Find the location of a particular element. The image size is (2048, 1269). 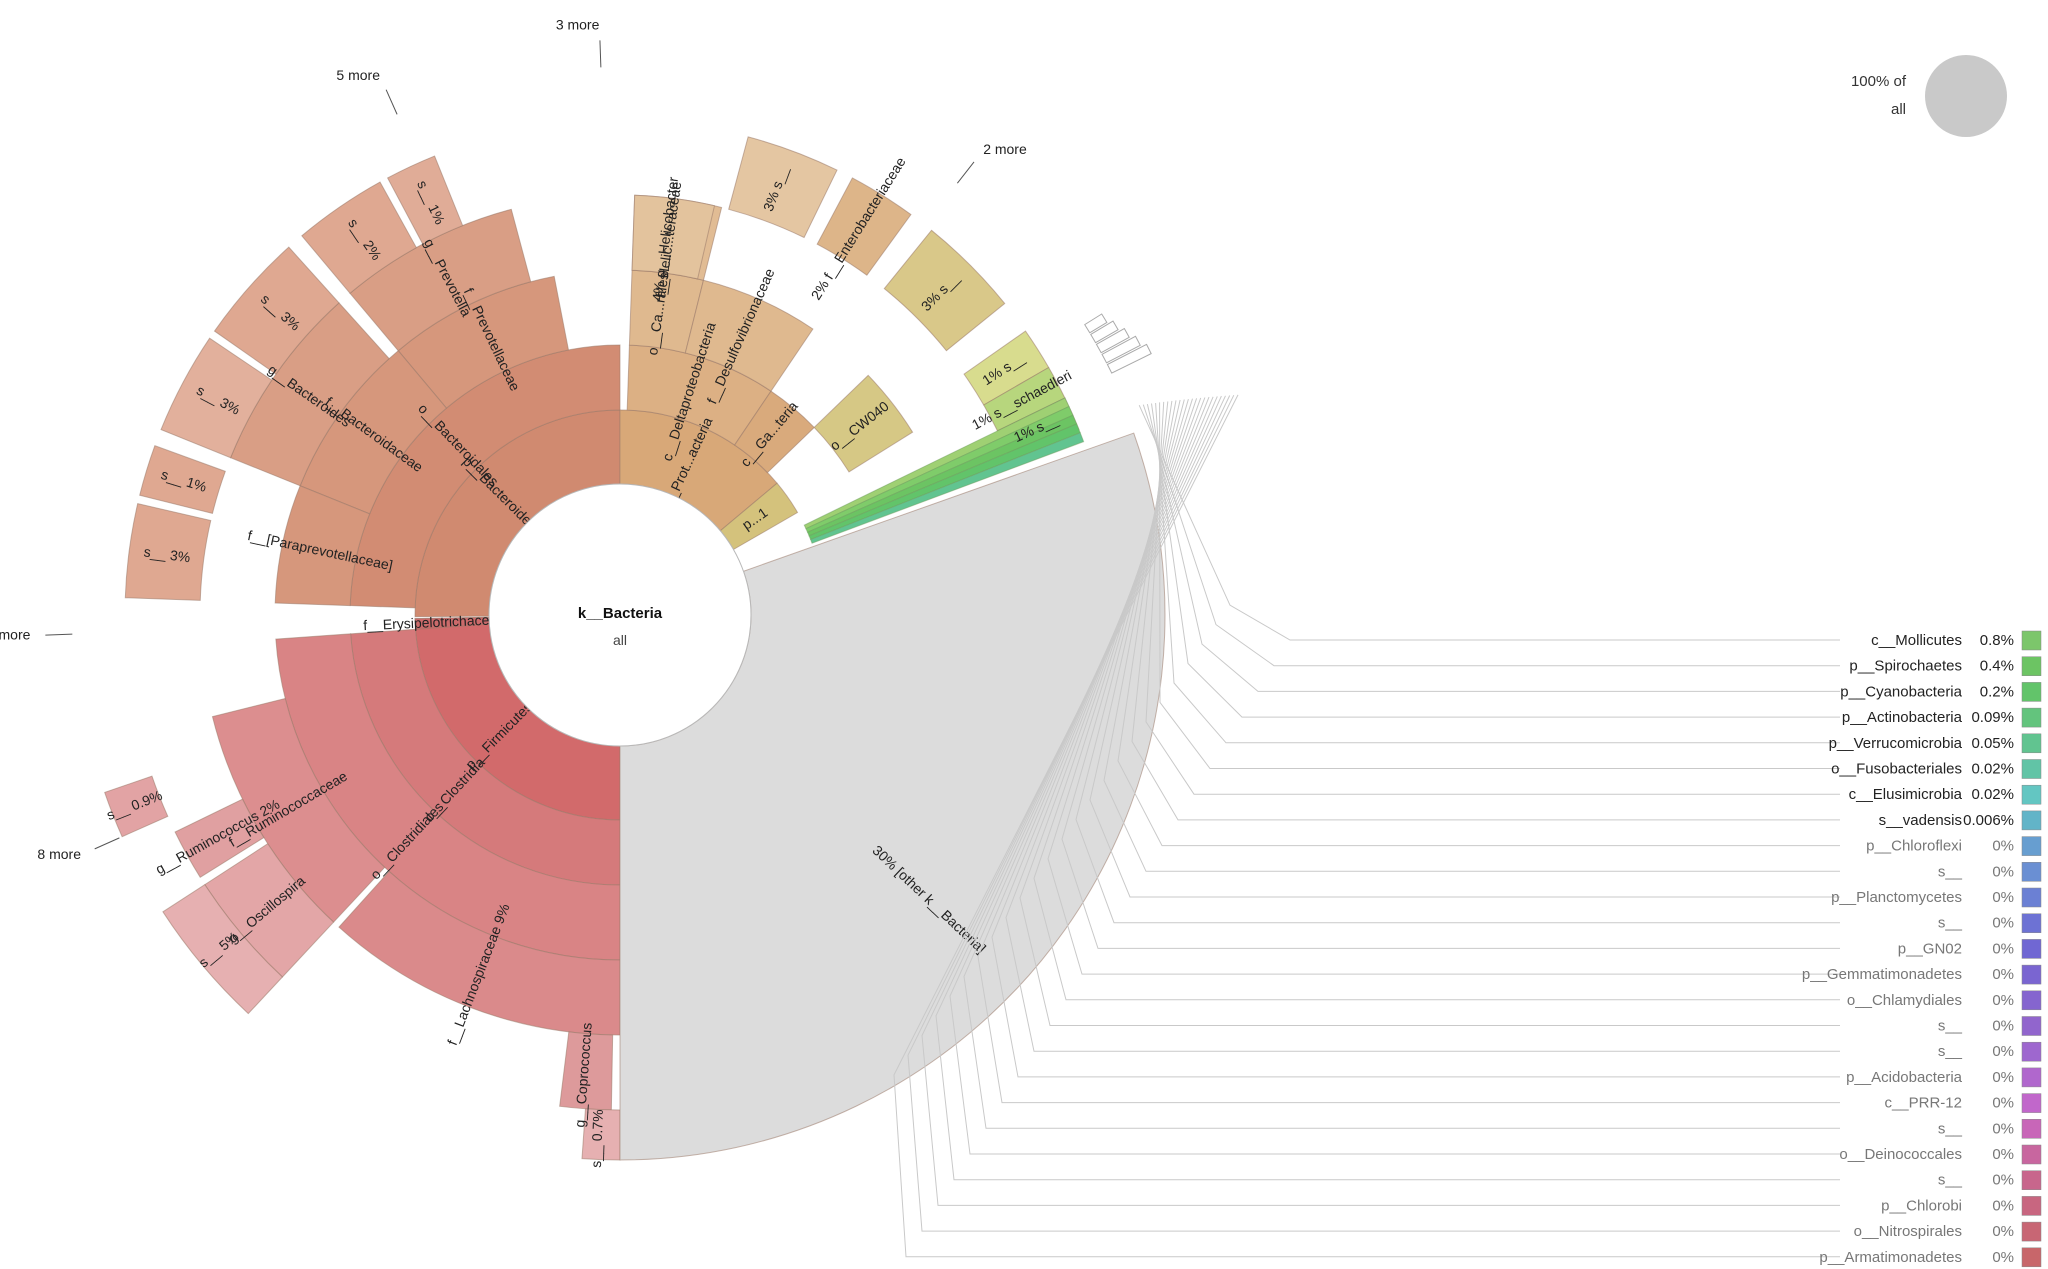

segment-s--7 is located at coordinates (425, 200).